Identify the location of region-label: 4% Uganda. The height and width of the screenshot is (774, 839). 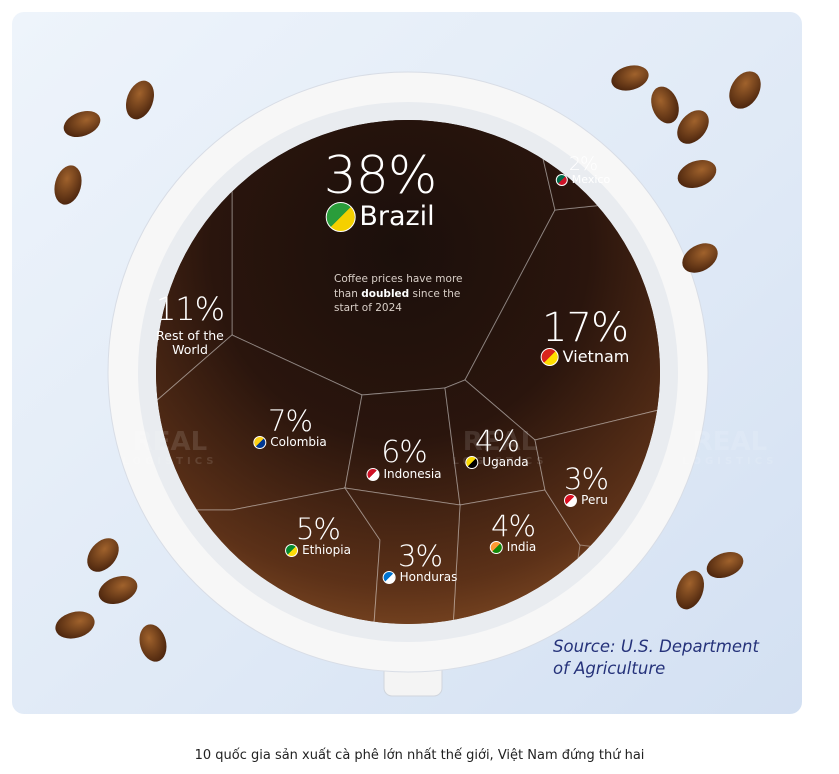
(497, 447).